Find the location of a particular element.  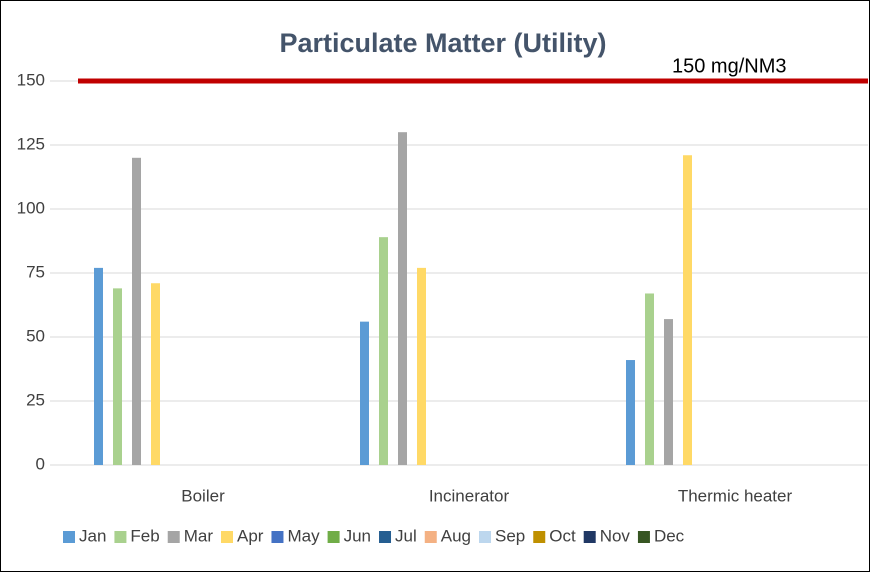

threshold-label: 150 mg/NM3 is located at coordinates (729, 66).